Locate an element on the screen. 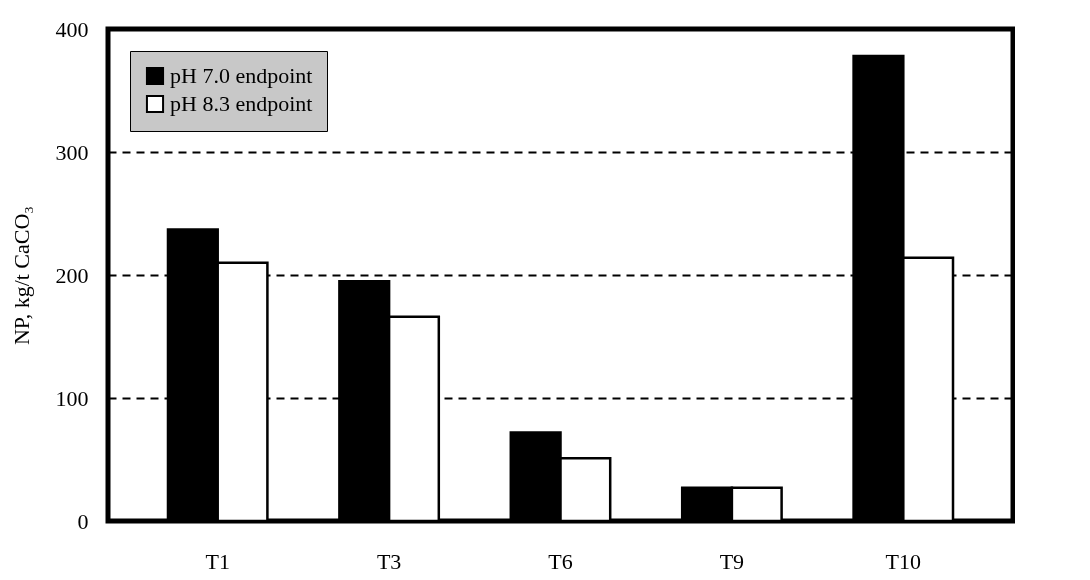  y-tick-label: 200 is located at coordinates (72, 275).